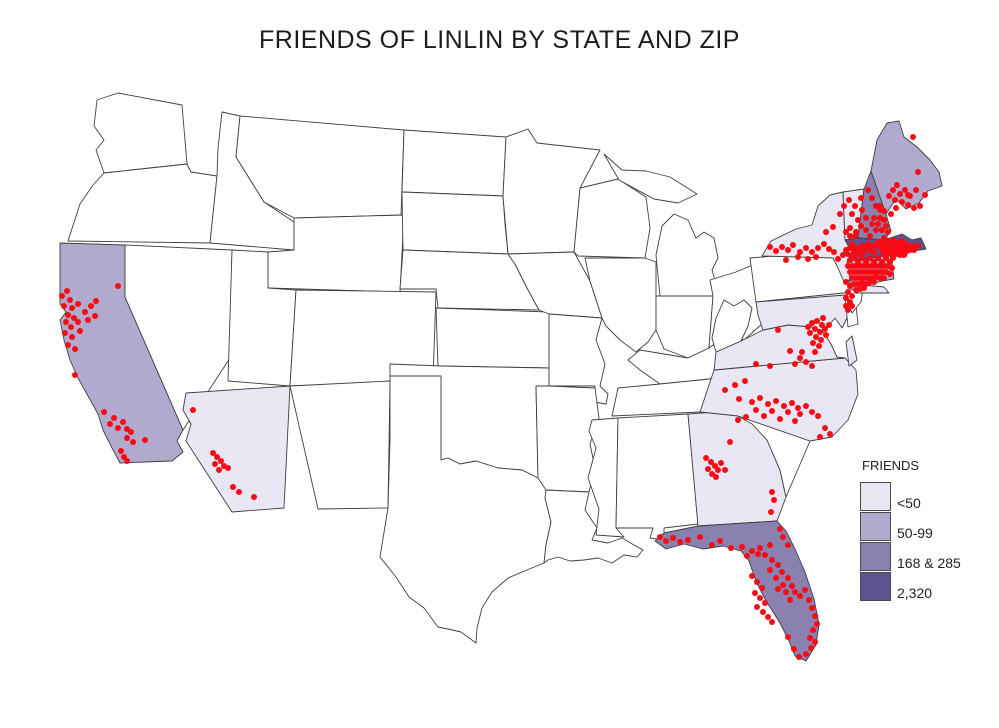 This screenshot has height=728, width=999. Describe the element at coordinates (578, 359) in the screenshot. I see `state-mo` at that location.